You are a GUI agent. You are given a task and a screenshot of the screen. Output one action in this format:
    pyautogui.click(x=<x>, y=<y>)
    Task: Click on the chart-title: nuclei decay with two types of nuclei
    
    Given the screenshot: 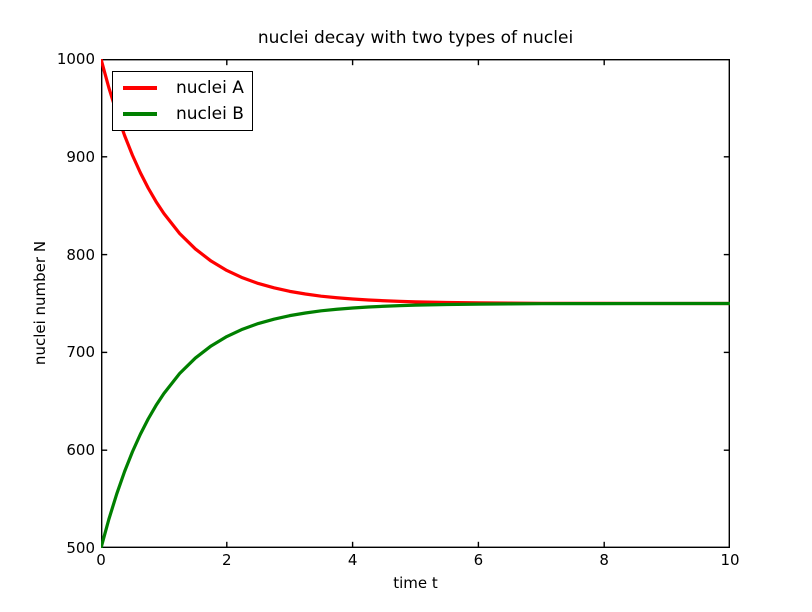 What is the action you would take?
    pyautogui.click(x=415, y=38)
    